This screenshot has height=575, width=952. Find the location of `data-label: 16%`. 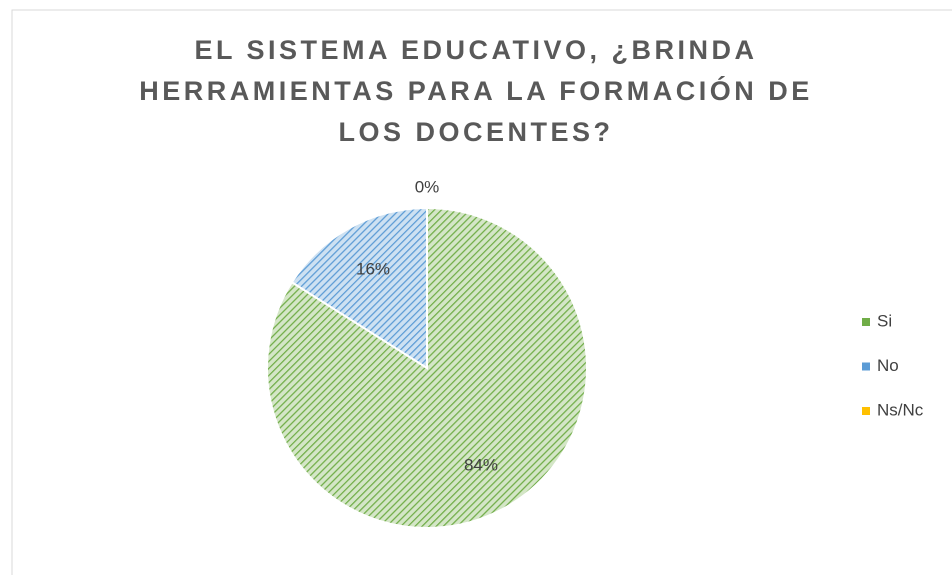

data-label: 16% is located at coordinates (373, 268).